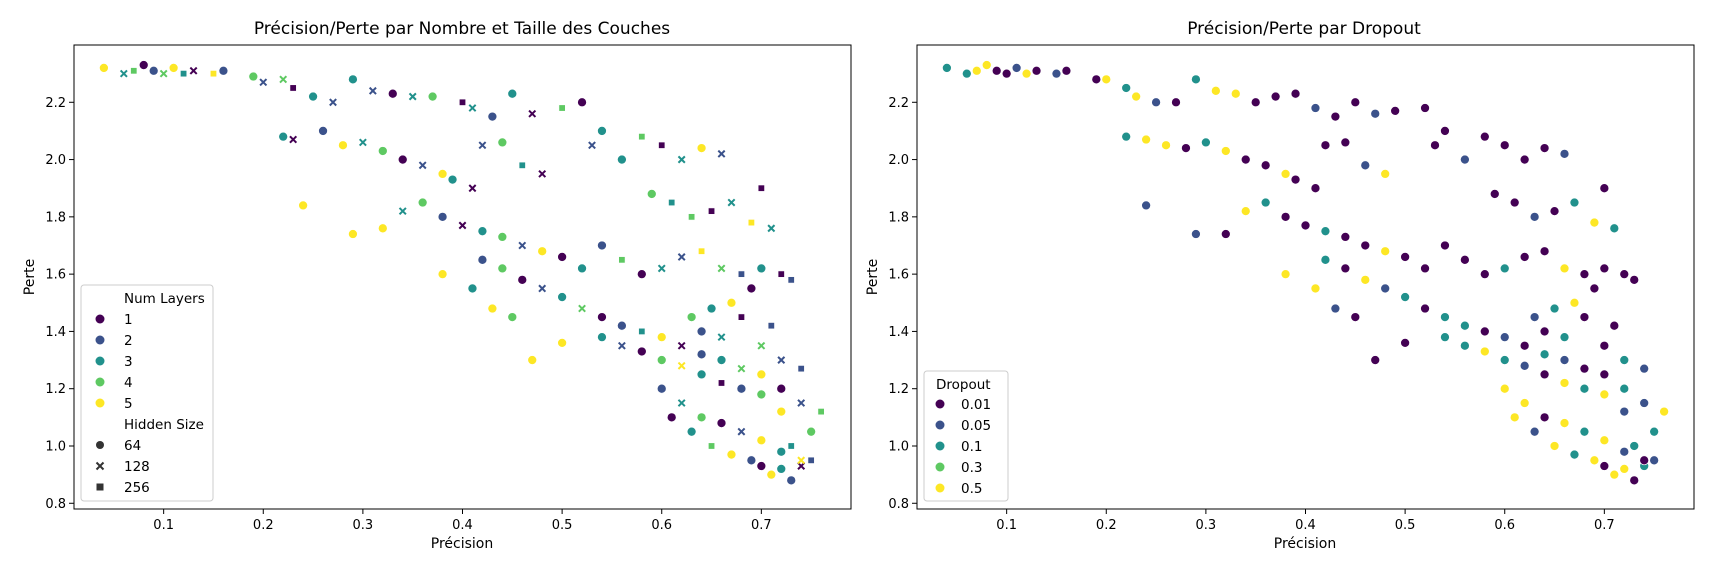  I want to click on y-tick-label: 1.2, so click(898, 389).